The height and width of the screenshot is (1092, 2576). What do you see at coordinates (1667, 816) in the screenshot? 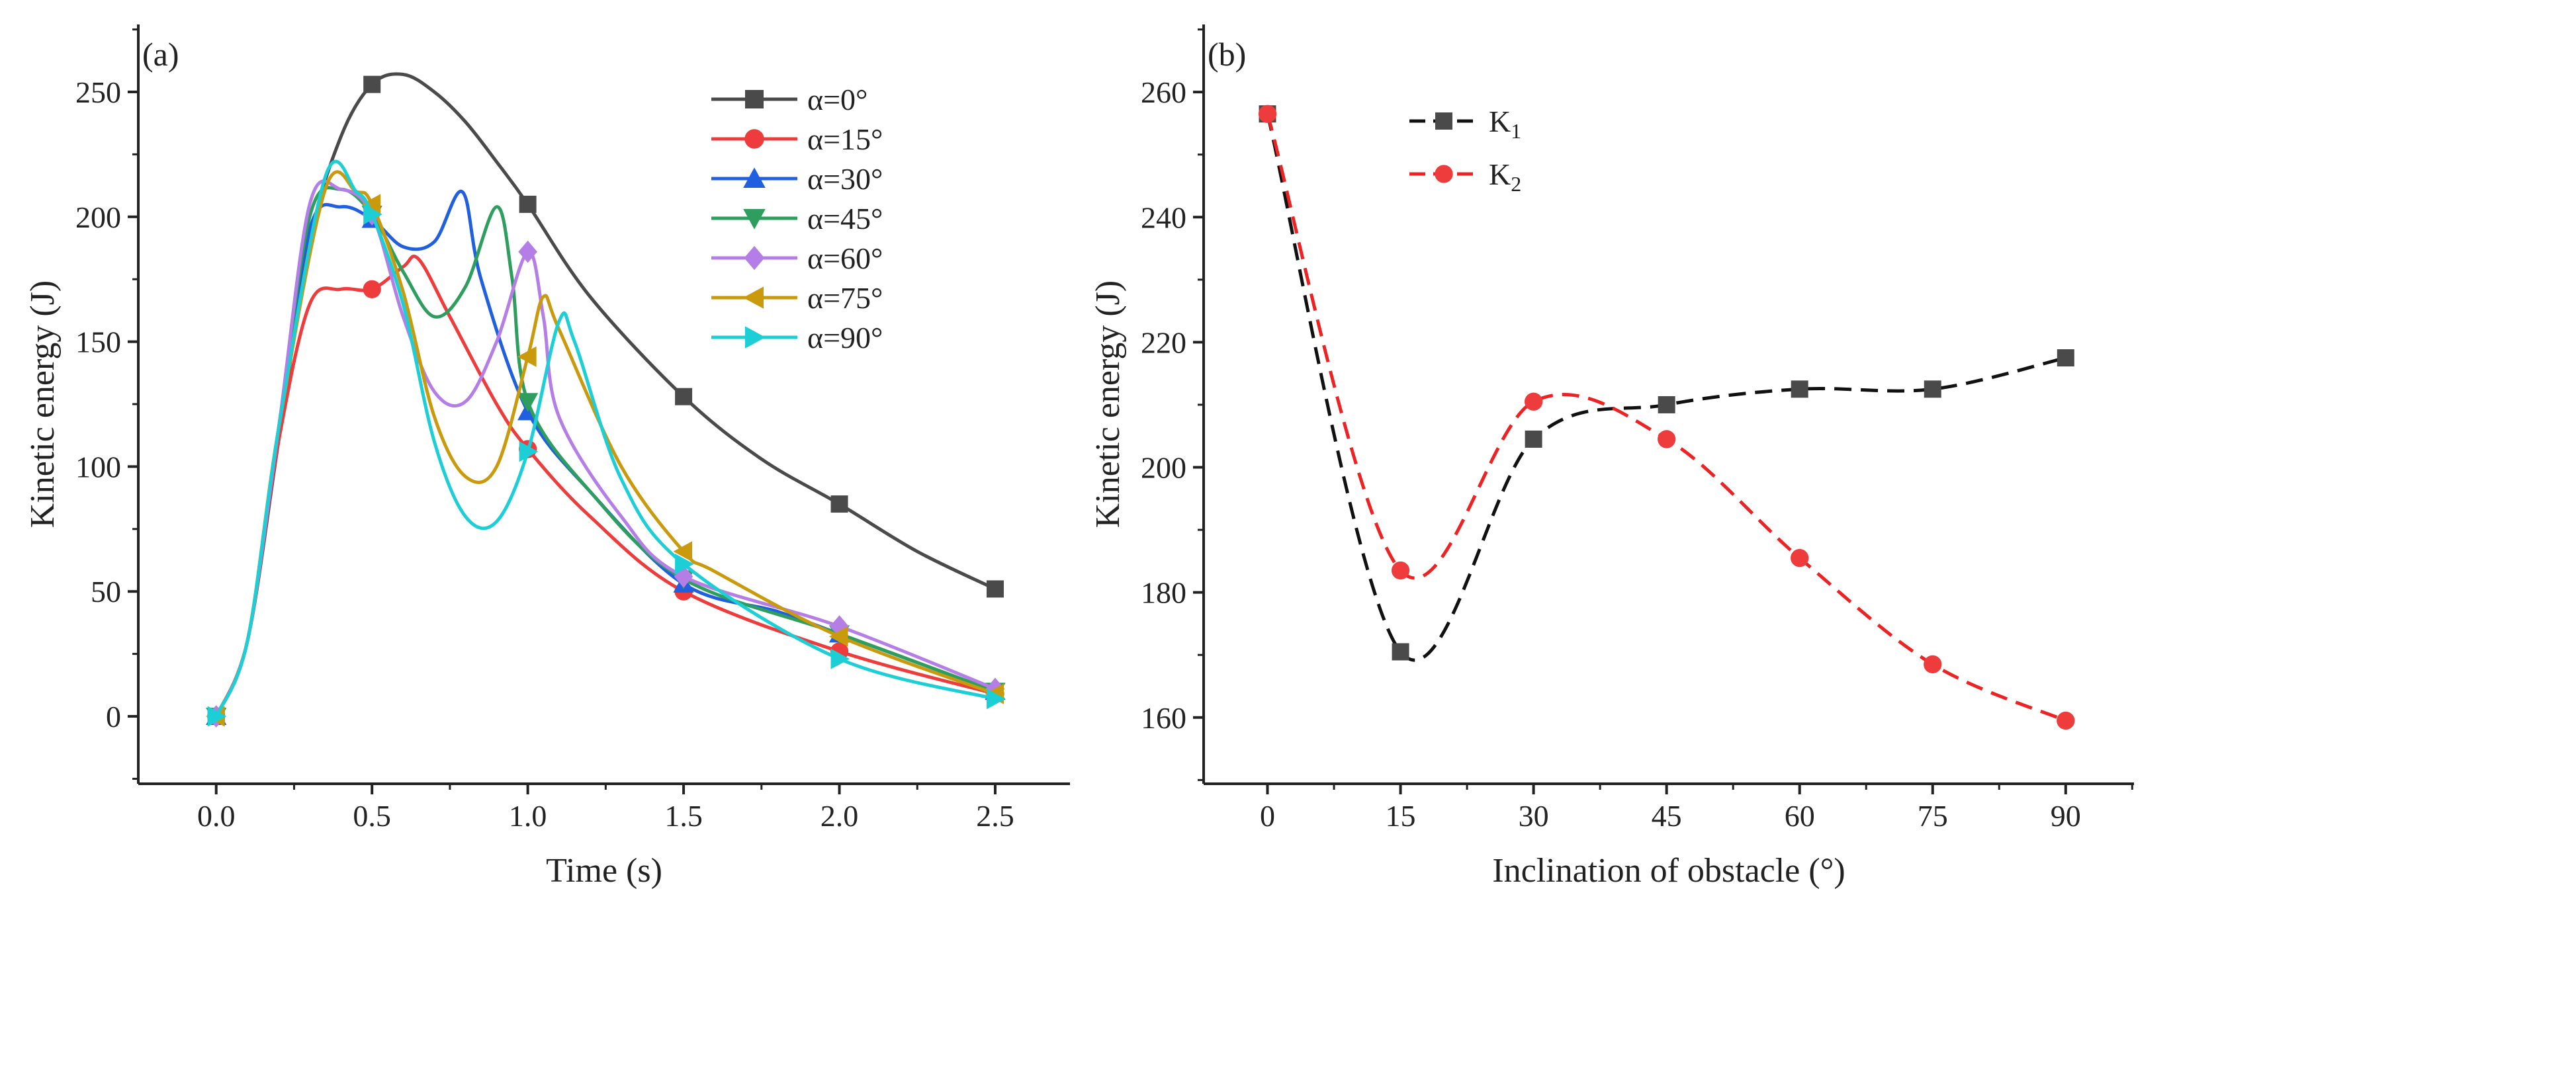
I see `x-tick-label: 45` at bounding box center [1667, 816].